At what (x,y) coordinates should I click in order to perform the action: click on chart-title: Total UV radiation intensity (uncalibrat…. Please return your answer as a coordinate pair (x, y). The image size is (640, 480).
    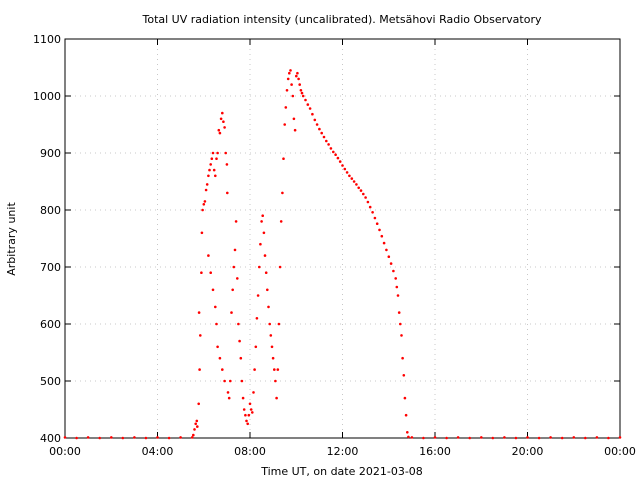
    Looking at the image, I should click on (342, 19).